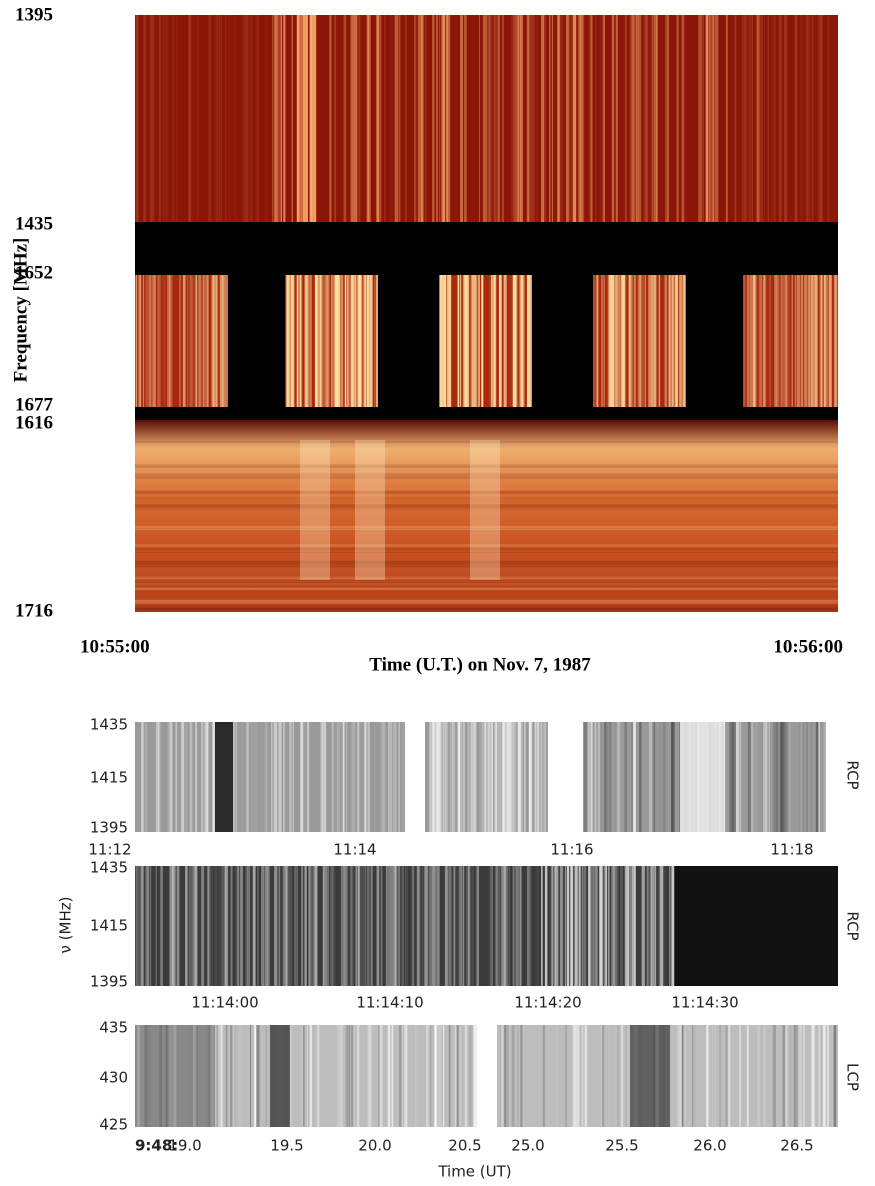 The image size is (875, 1186). Describe the element at coordinates (109, 868) in the screenshot. I see `y-tick-label: 1435` at that location.